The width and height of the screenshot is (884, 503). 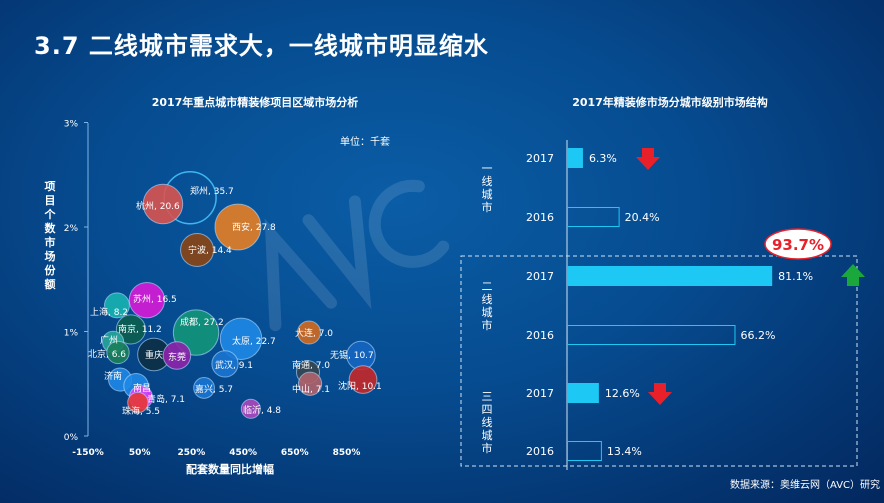 I want to click on page-title: 3.7 二线城市需求大，一线城市明显缩水, so click(x=261, y=46).